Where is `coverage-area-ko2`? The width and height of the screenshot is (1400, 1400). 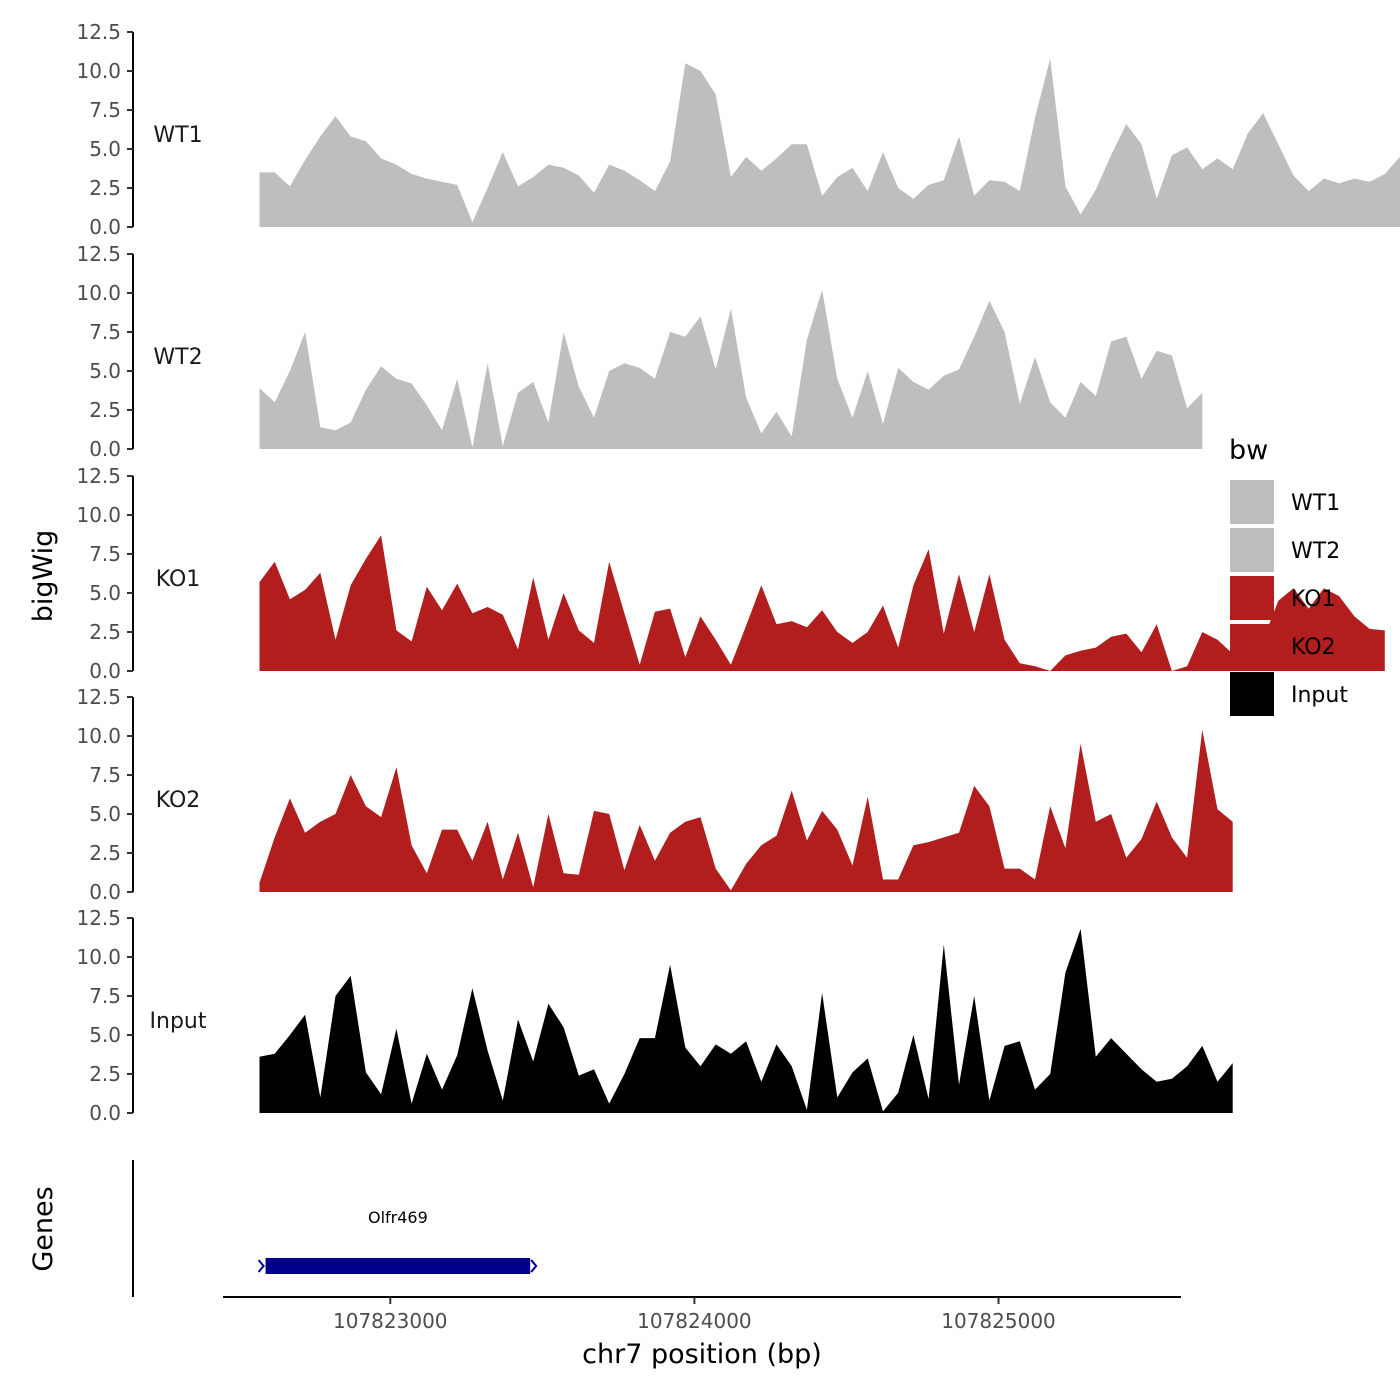 coverage-area-ko2 is located at coordinates (746, 810).